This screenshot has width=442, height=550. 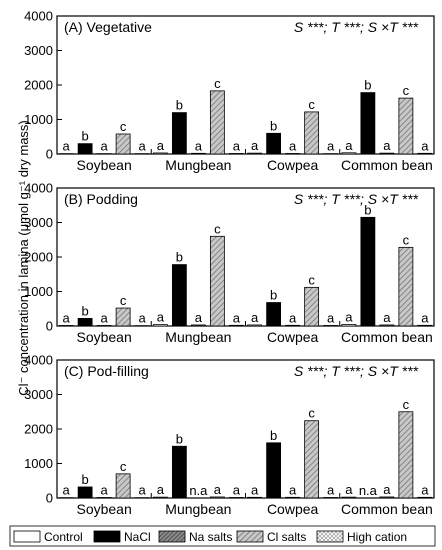 What do you see at coordinates (137, 537) in the screenshot?
I see `legend-label: NaCl` at bounding box center [137, 537].